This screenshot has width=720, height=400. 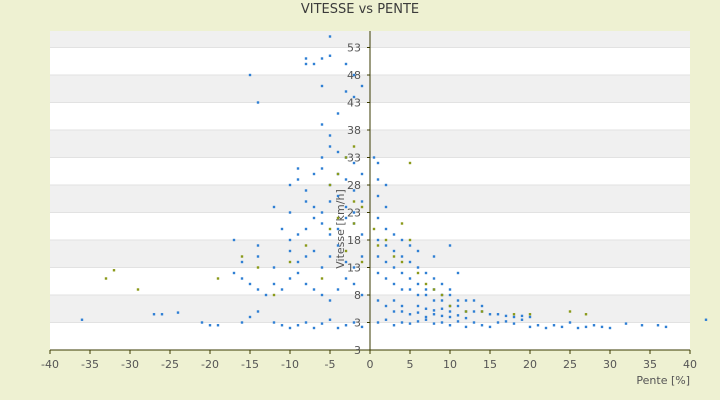 What do you see at coordinates (490, 364) in the screenshot?
I see `x-tick-label: 15` at bounding box center [490, 364].